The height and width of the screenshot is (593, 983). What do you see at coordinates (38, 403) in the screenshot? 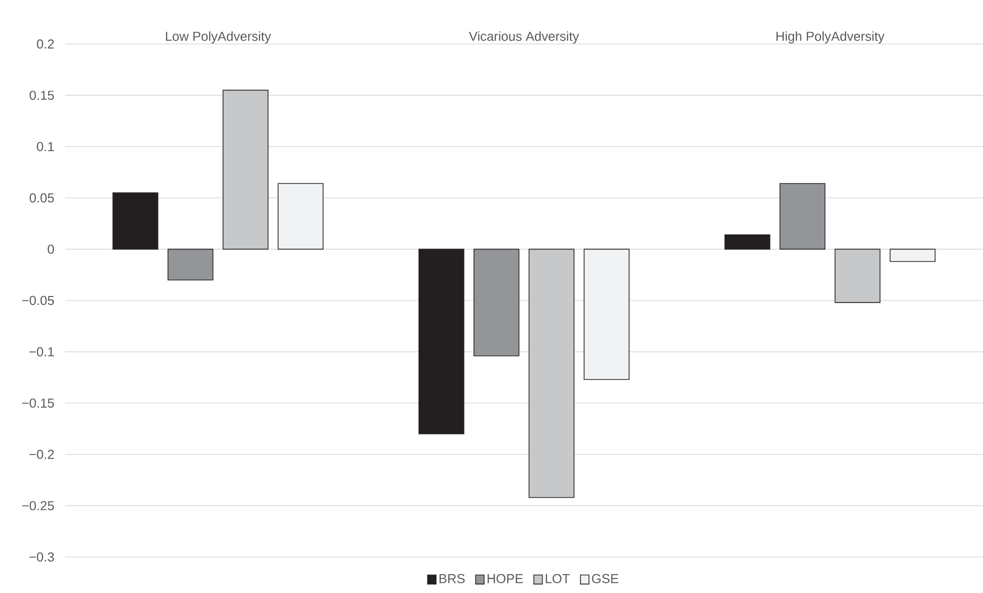
I see `y-tick-label: −0.15` at bounding box center [38, 403].